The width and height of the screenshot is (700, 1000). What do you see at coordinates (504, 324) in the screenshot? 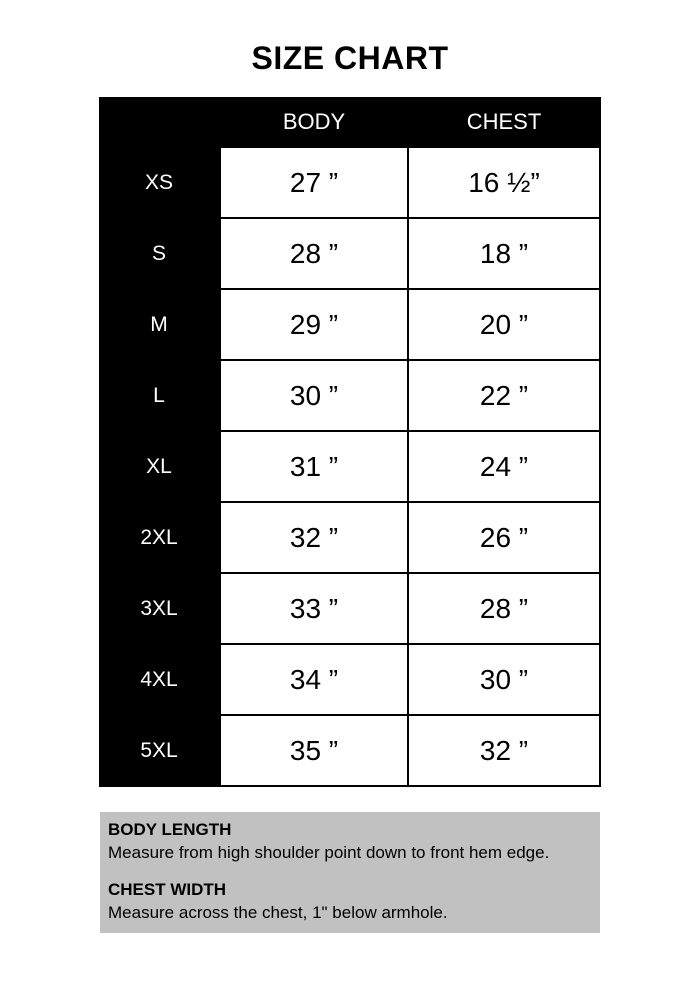
I see `chest-value: 20 ”` at bounding box center [504, 324].